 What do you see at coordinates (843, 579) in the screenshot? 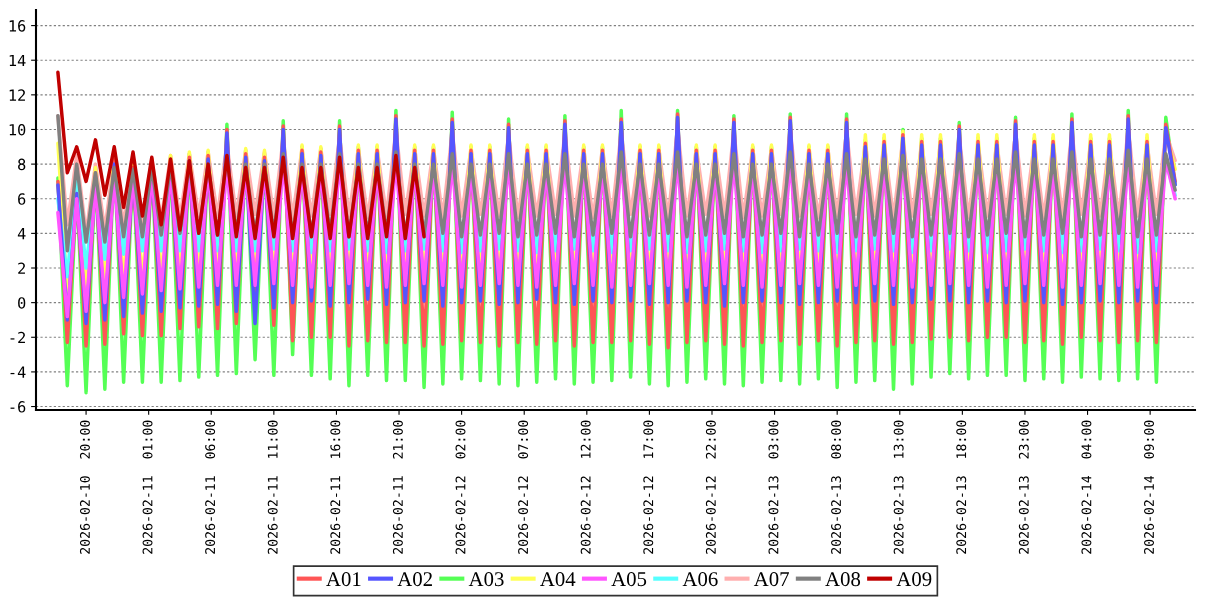
I see `legend-label: A08` at bounding box center [843, 579].